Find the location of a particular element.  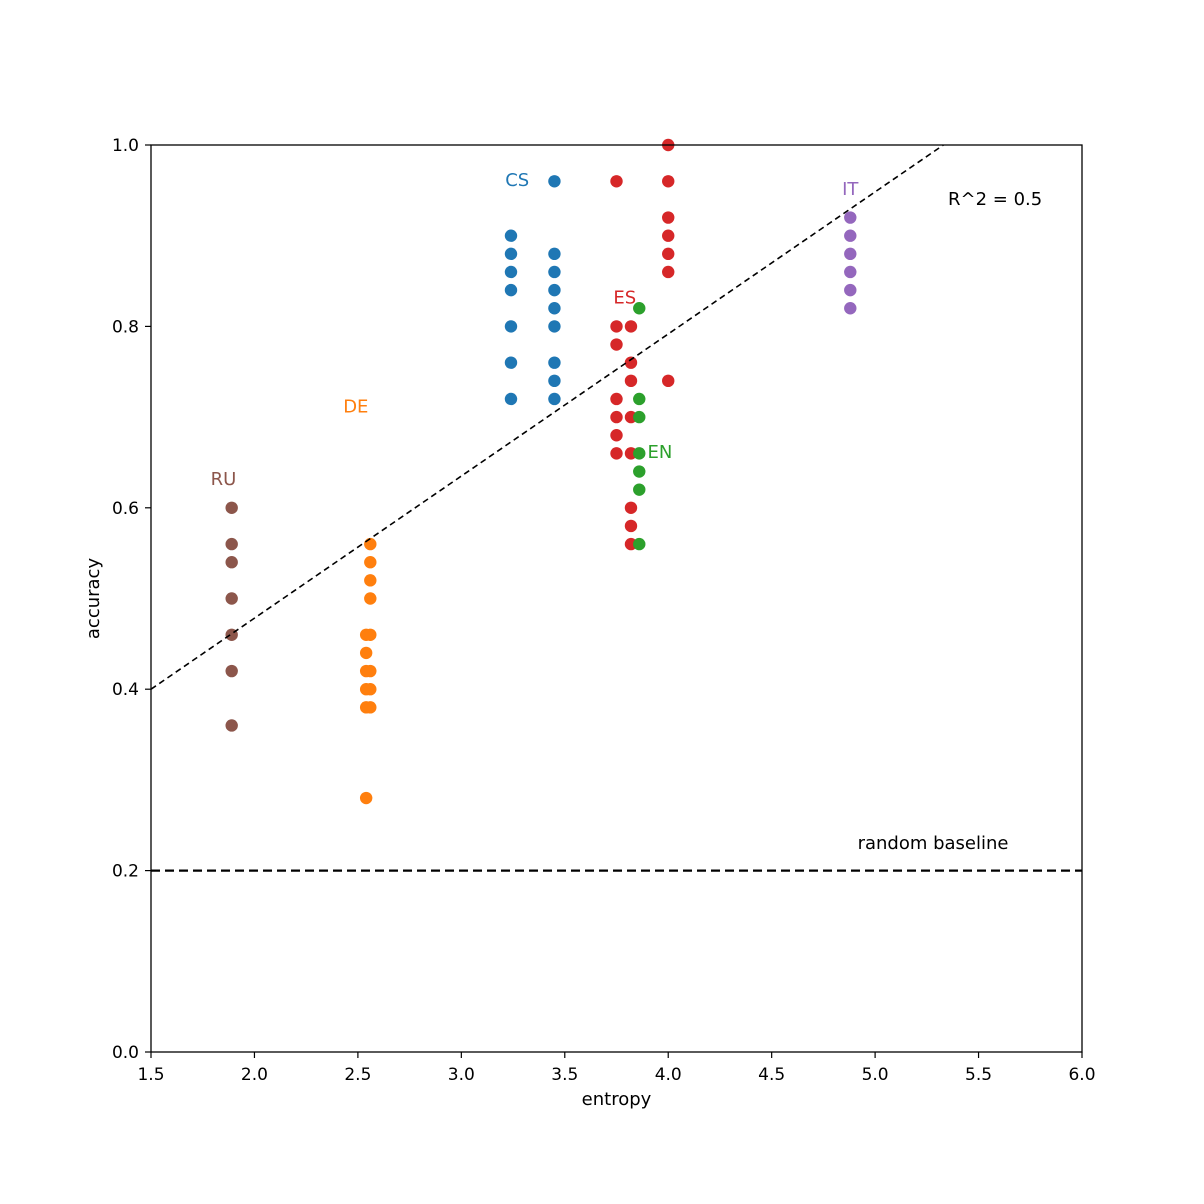

y-tick-label: 0.2 is located at coordinates (125, 872).